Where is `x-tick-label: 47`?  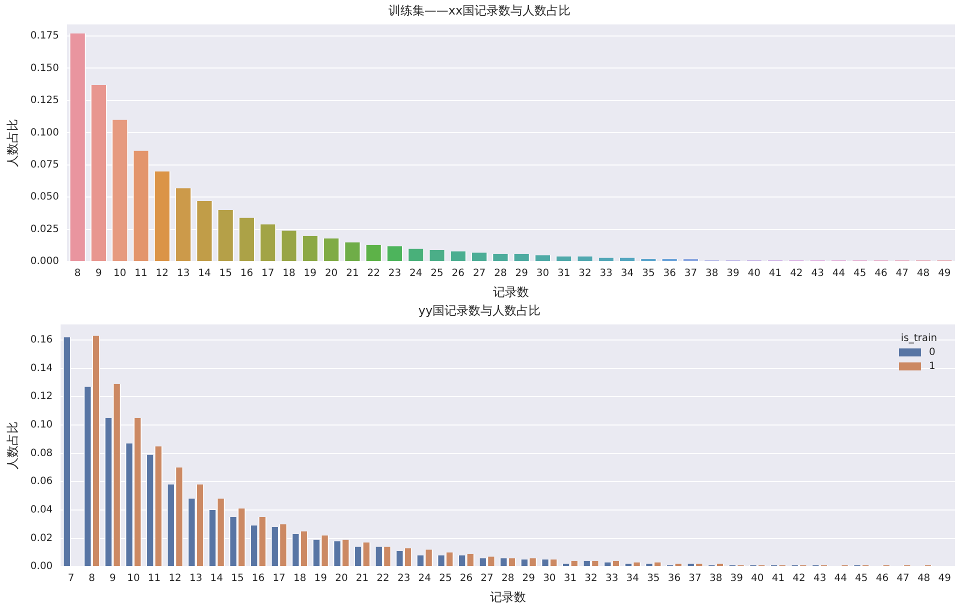 x-tick-label: 47 is located at coordinates (902, 274).